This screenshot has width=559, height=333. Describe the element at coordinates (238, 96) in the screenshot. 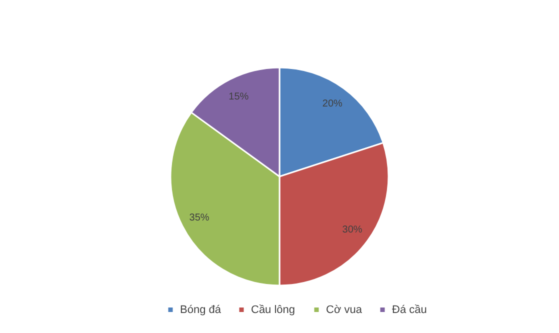

I see `data-label: 15%` at that location.